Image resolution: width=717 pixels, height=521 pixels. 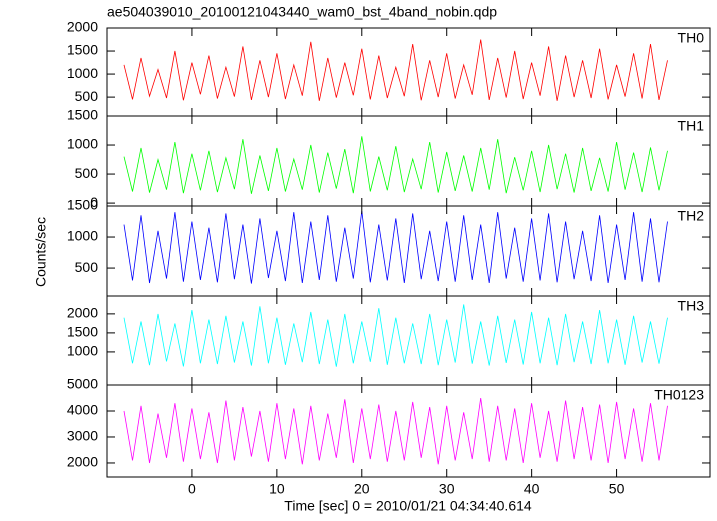 I want to click on x-tick-label: 40, so click(x=532, y=489).